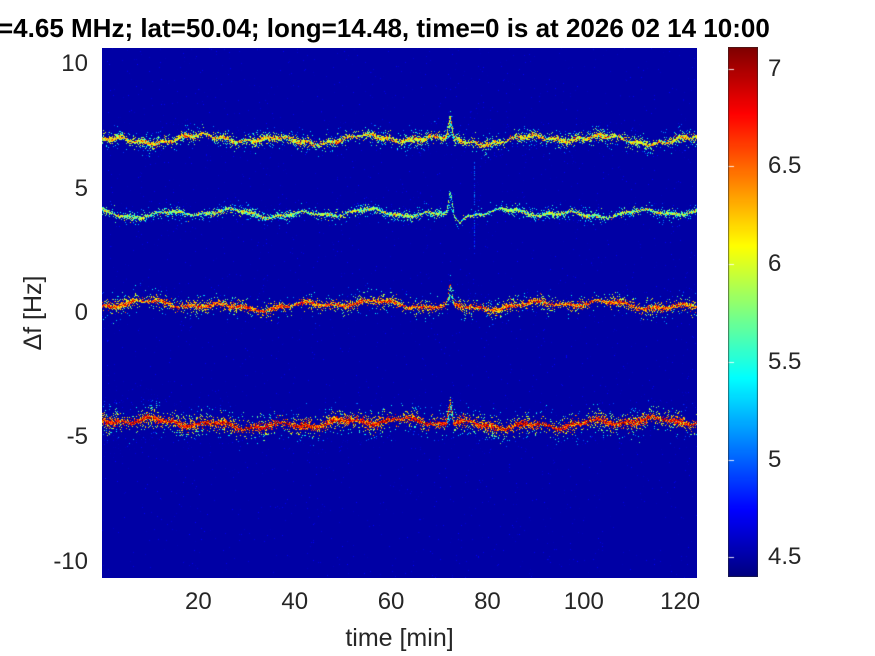  Describe the element at coordinates (775, 264) in the screenshot. I see `colorbar-tick-label: 6` at that location.